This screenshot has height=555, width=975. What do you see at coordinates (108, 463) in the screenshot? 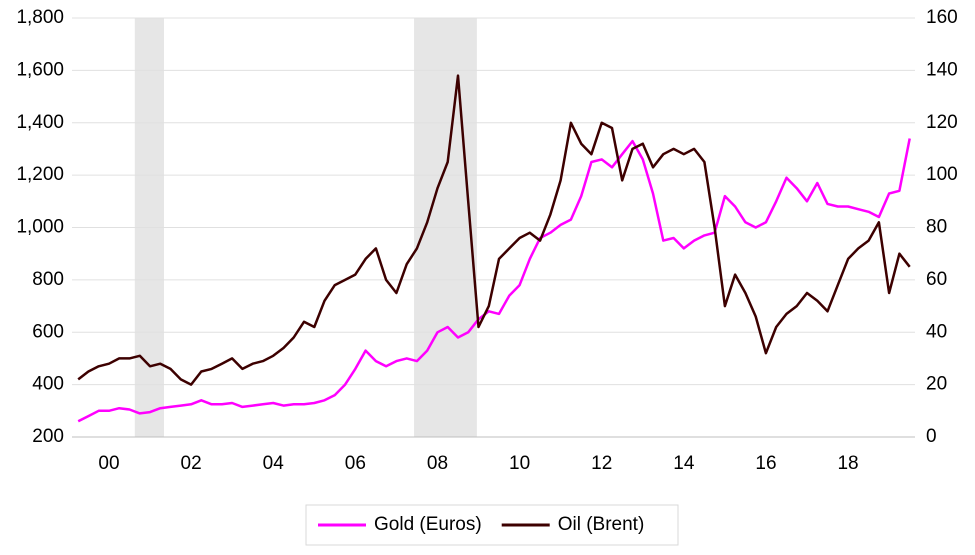
I see `x-tick-label: 00` at bounding box center [108, 463].